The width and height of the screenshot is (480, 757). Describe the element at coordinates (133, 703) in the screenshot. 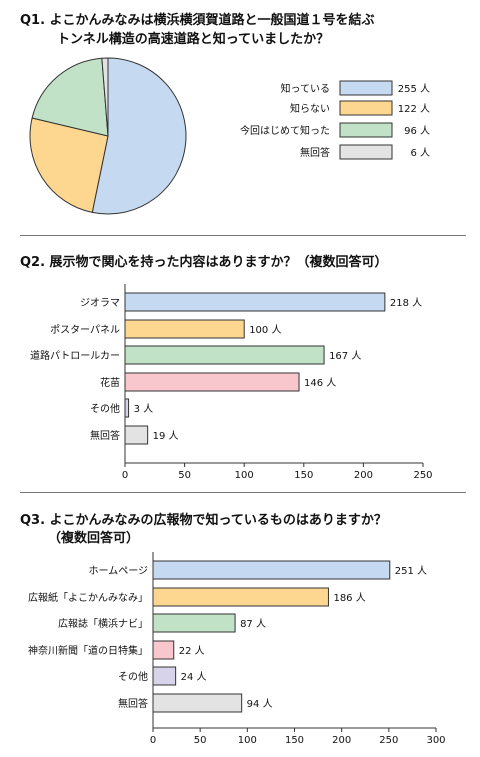

I see `q3-category-label: 無回答` at that location.